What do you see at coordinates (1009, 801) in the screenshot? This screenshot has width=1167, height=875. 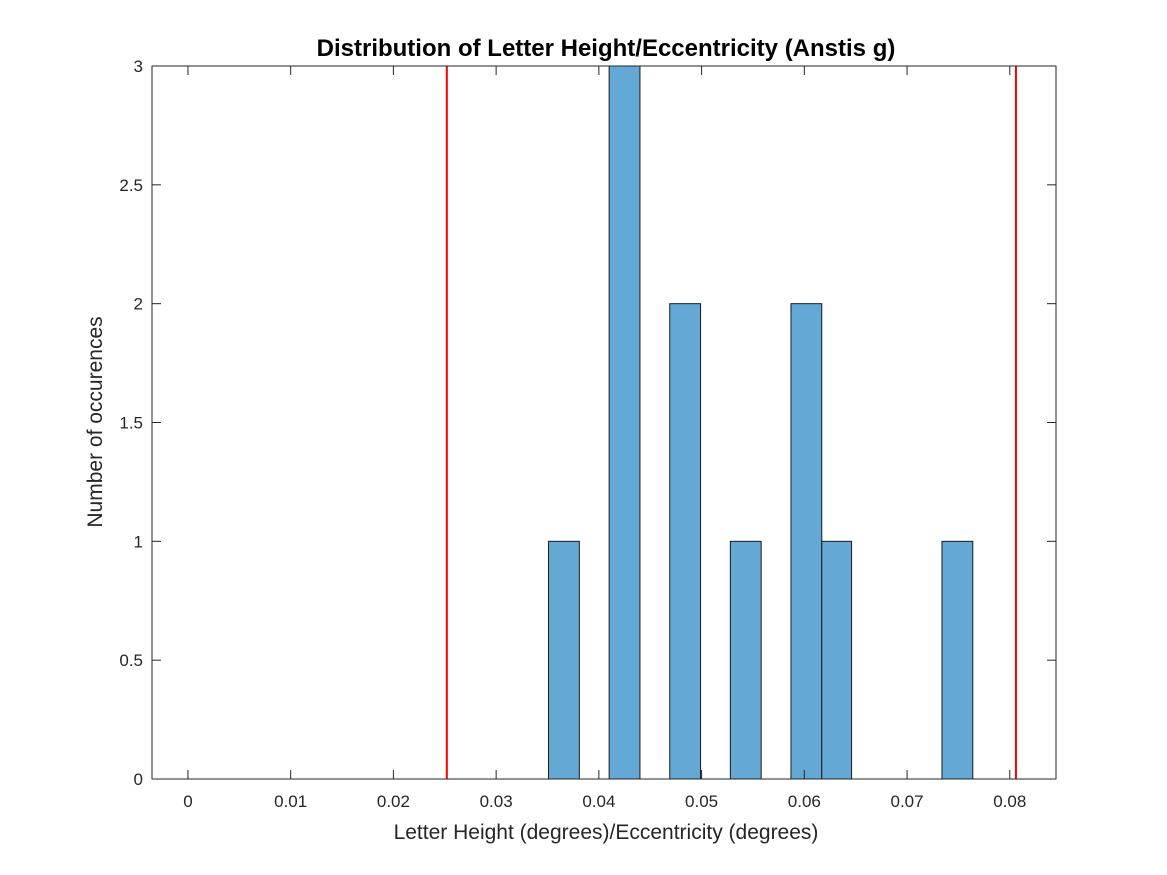 I see `x-tick-label: 0.08` at bounding box center [1009, 801].